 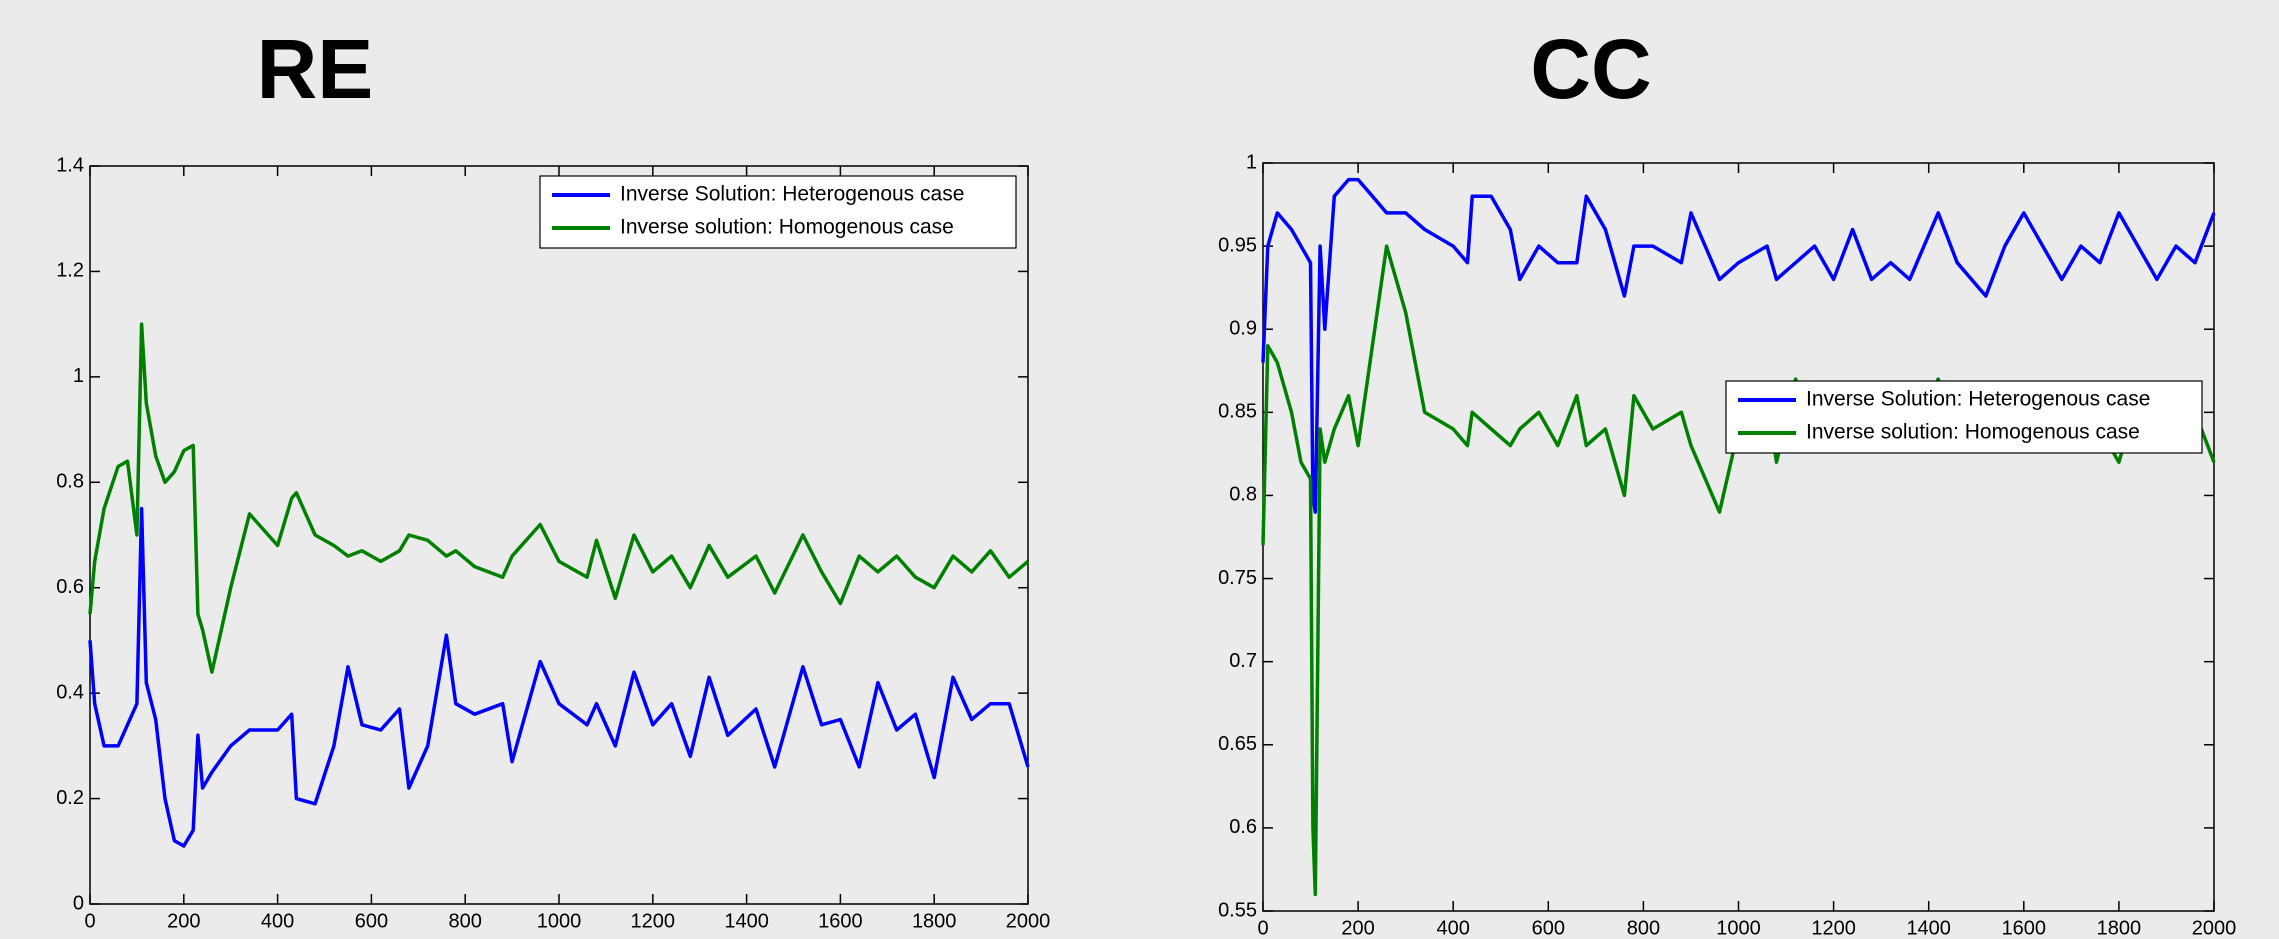 I want to click on y-tick-label: 0.7, so click(x=1243, y=661).